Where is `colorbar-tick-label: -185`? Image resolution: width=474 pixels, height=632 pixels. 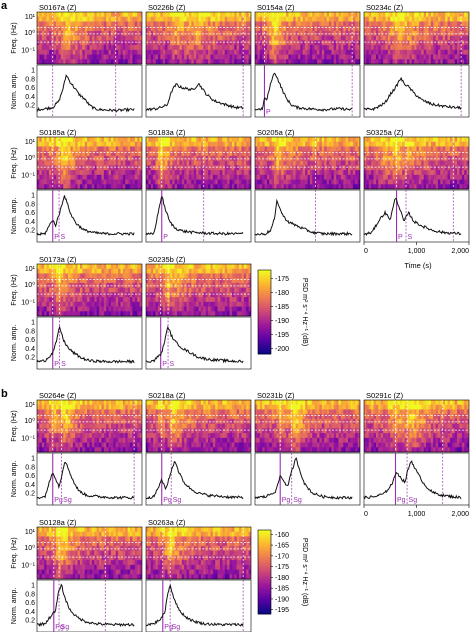 colorbar-tick-label: -185 is located at coordinates (282, 307).